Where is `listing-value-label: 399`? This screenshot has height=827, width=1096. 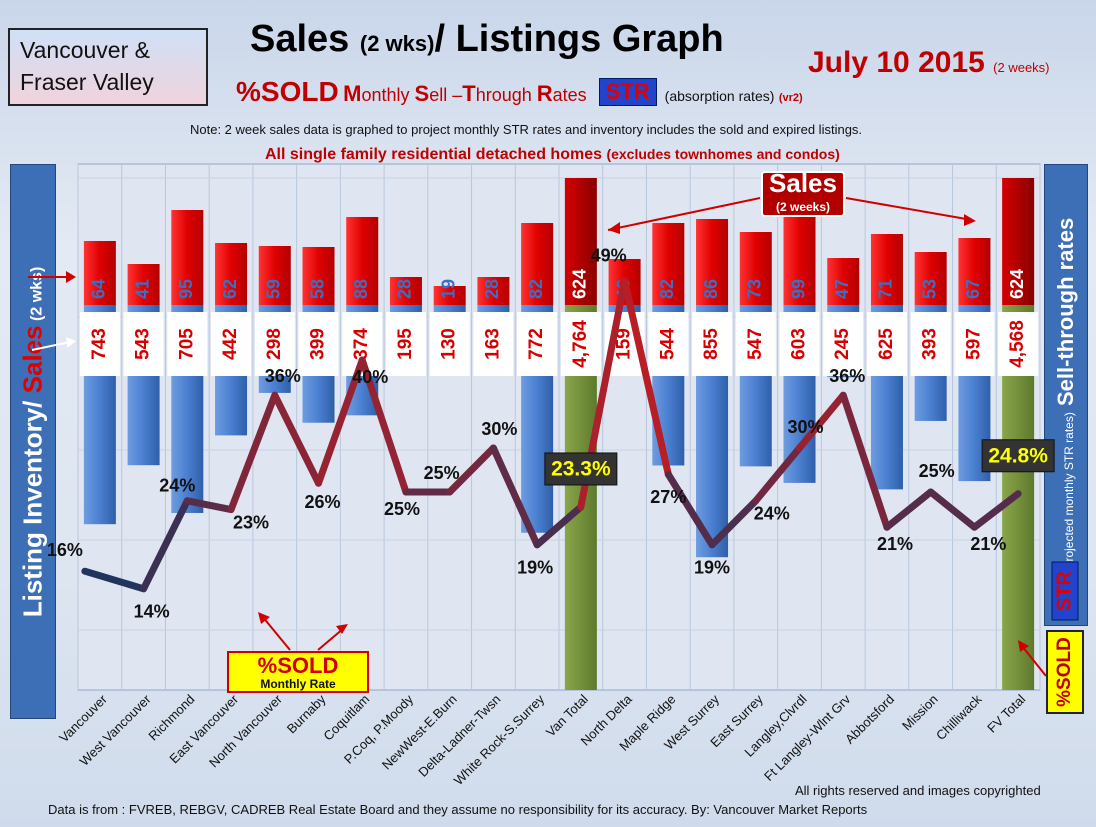
listing-value-label: 399 is located at coordinates (318, 344).